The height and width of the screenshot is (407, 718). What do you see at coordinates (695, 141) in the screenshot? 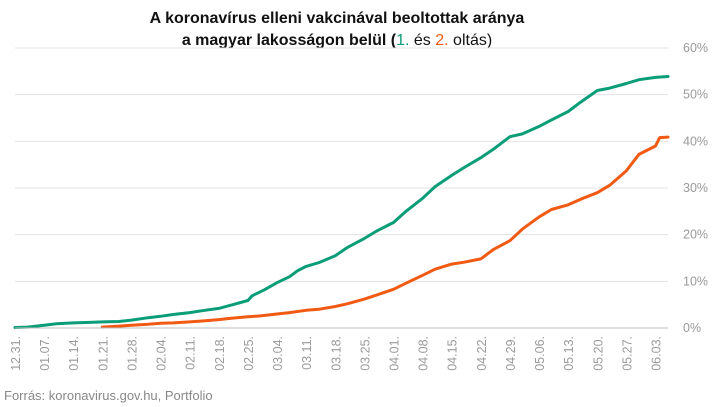
I see `y-tick-label: 40%` at bounding box center [695, 141].